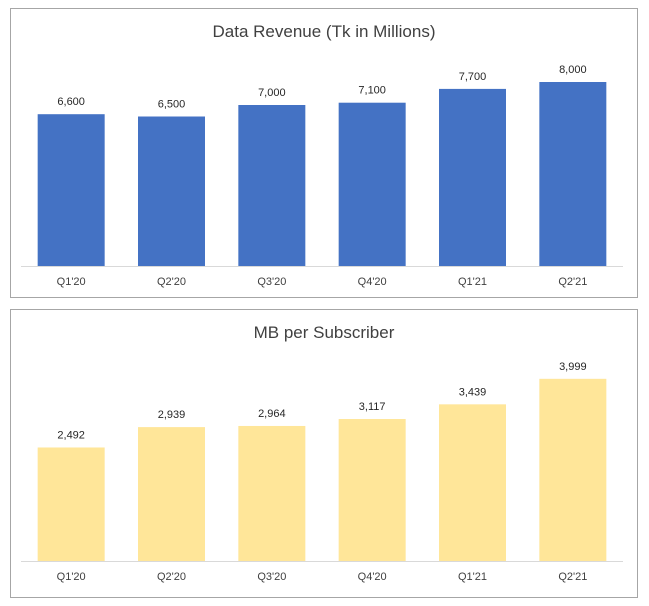  What do you see at coordinates (324, 332) in the screenshot?
I see `chart-title: MB per Subscriber` at bounding box center [324, 332].